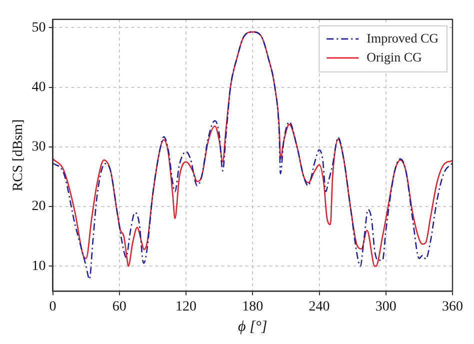 This screenshot has width=474, height=344. What do you see at coordinates (385, 306) in the screenshot?
I see `x-tick-label: 300` at bounding box center [385, 306].